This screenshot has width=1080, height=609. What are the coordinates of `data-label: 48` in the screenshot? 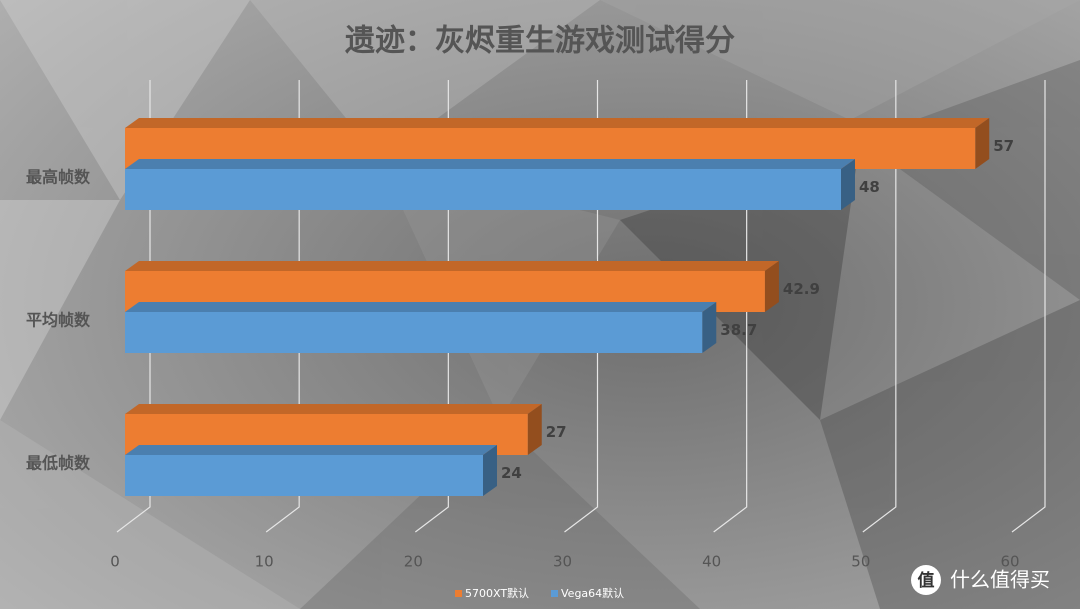 It's located at (869, 187).